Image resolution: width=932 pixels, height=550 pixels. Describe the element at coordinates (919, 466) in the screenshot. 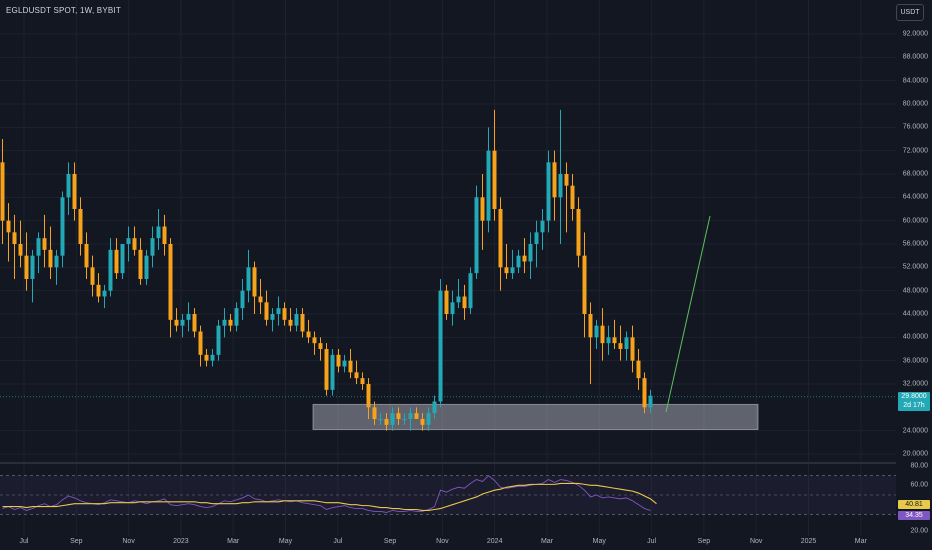

I see `rsi-tick-label: 80.00` at that location.